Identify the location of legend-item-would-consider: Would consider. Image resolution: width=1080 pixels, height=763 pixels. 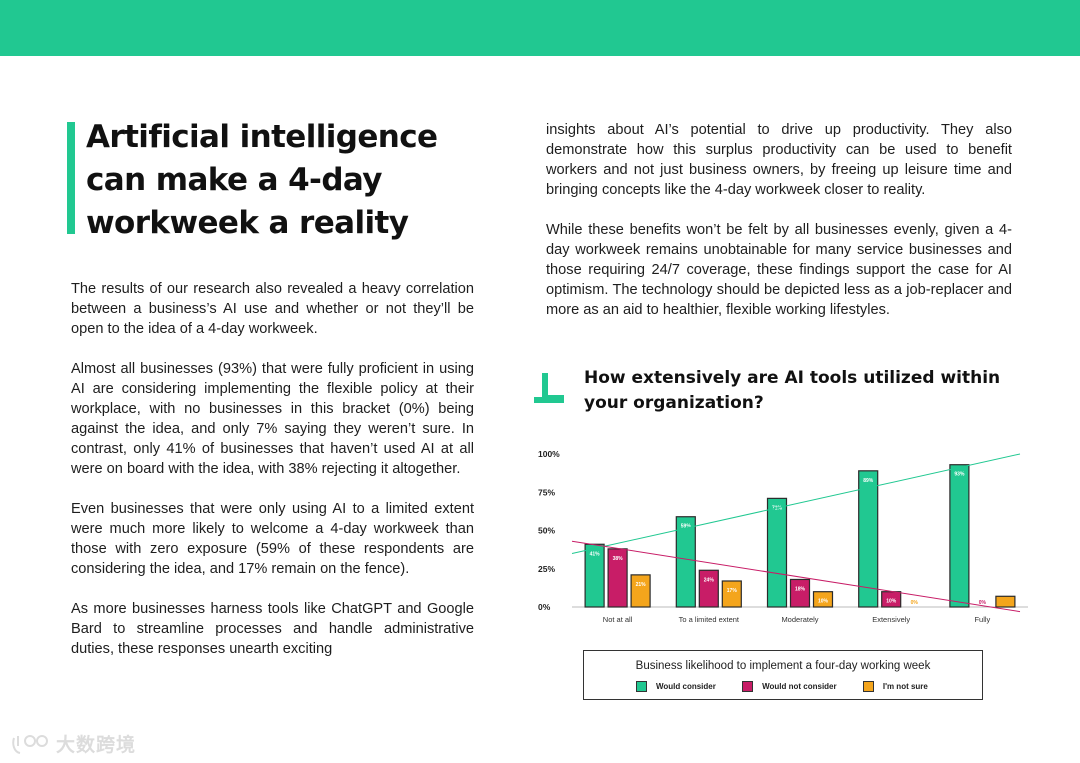
(676, 686).